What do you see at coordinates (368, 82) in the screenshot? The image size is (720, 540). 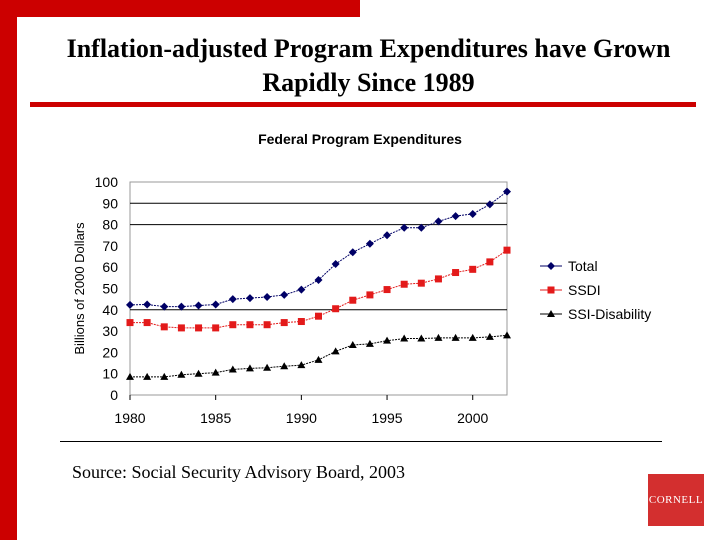 I see `title-line-2: Rapidly Since 1989` at bounding box center [368, 82].